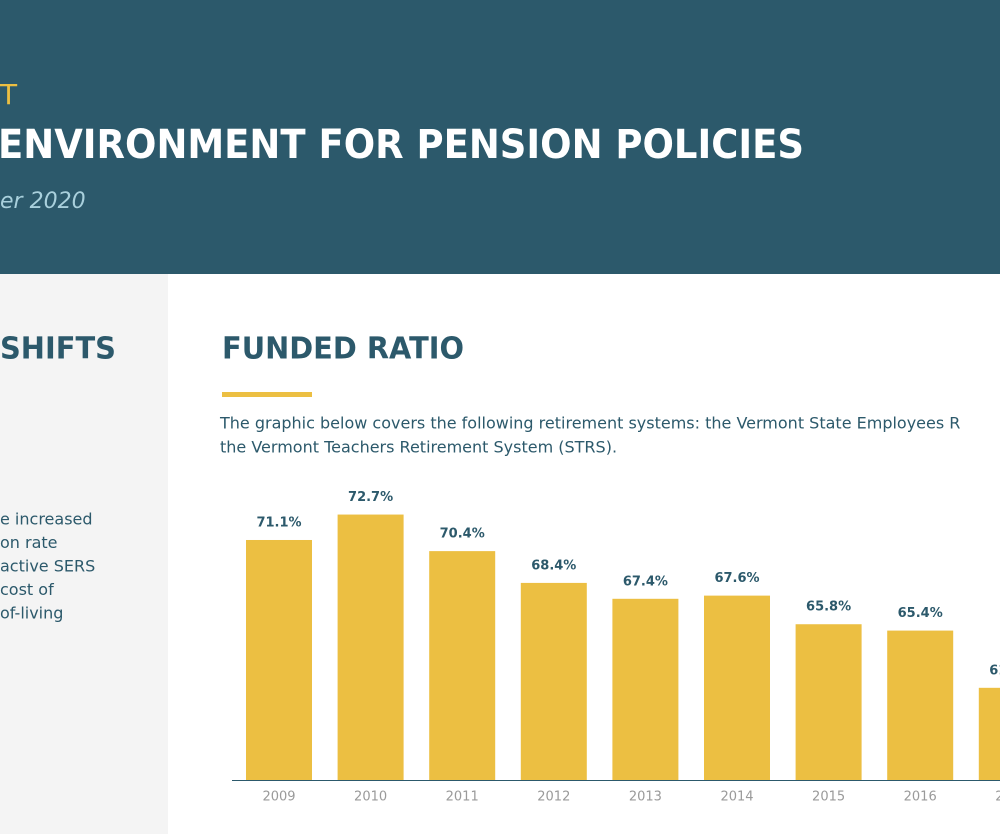  Describe the element at coordinates (736, 578) in the screenshot. I see `value-label: 67.6%` at that location.